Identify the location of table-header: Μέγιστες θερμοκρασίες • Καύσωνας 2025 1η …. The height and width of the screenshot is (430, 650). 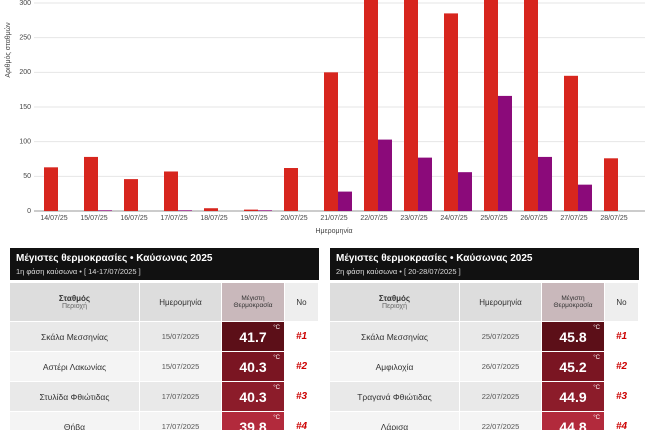
(164, 264).